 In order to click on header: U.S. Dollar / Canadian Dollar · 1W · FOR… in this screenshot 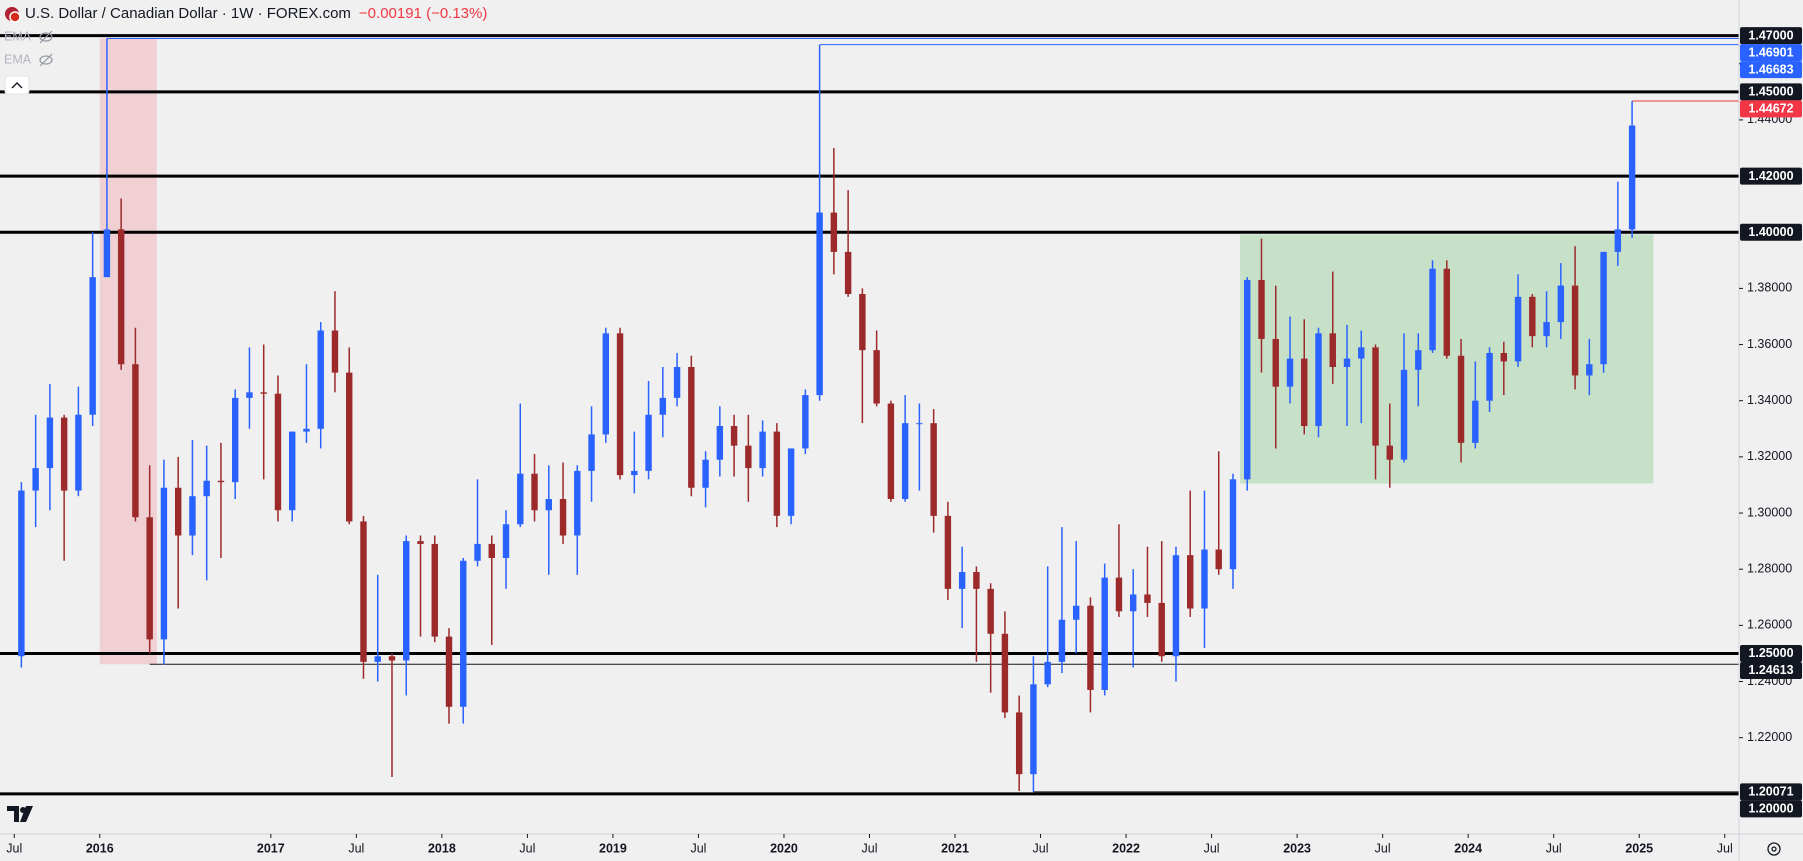, I will do `click(245, 50)`.